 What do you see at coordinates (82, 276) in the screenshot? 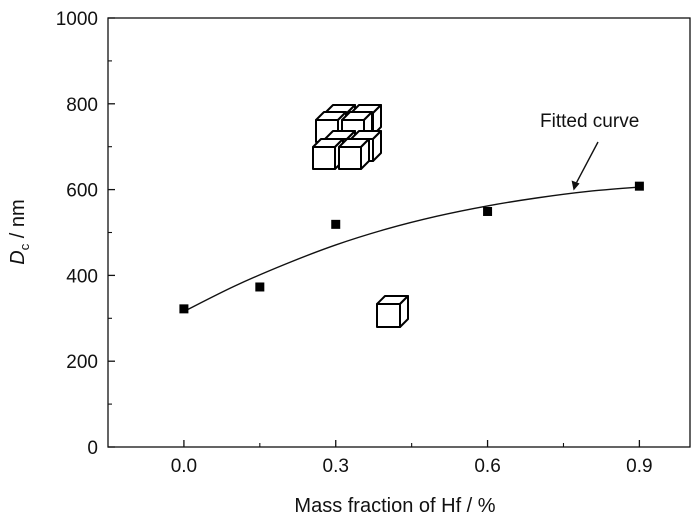
I see `y-tick-label: 400` at bounding box center [82, 276].